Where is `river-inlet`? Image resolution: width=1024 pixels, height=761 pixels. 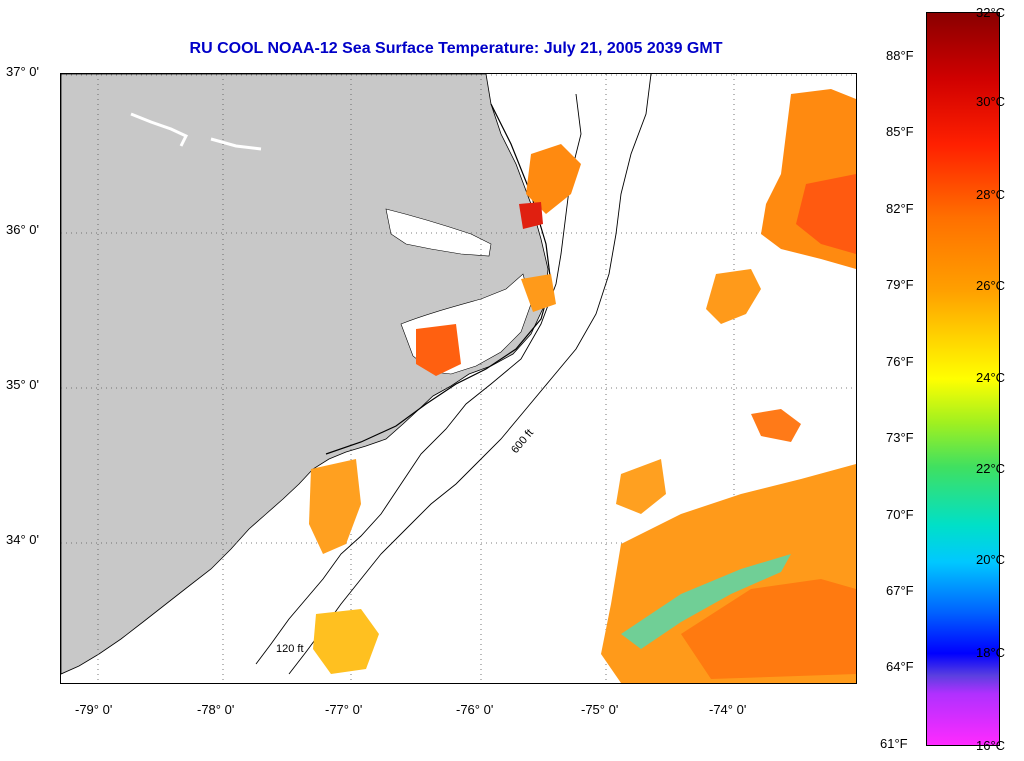
river-inlet is located at coordinates (196, 131).